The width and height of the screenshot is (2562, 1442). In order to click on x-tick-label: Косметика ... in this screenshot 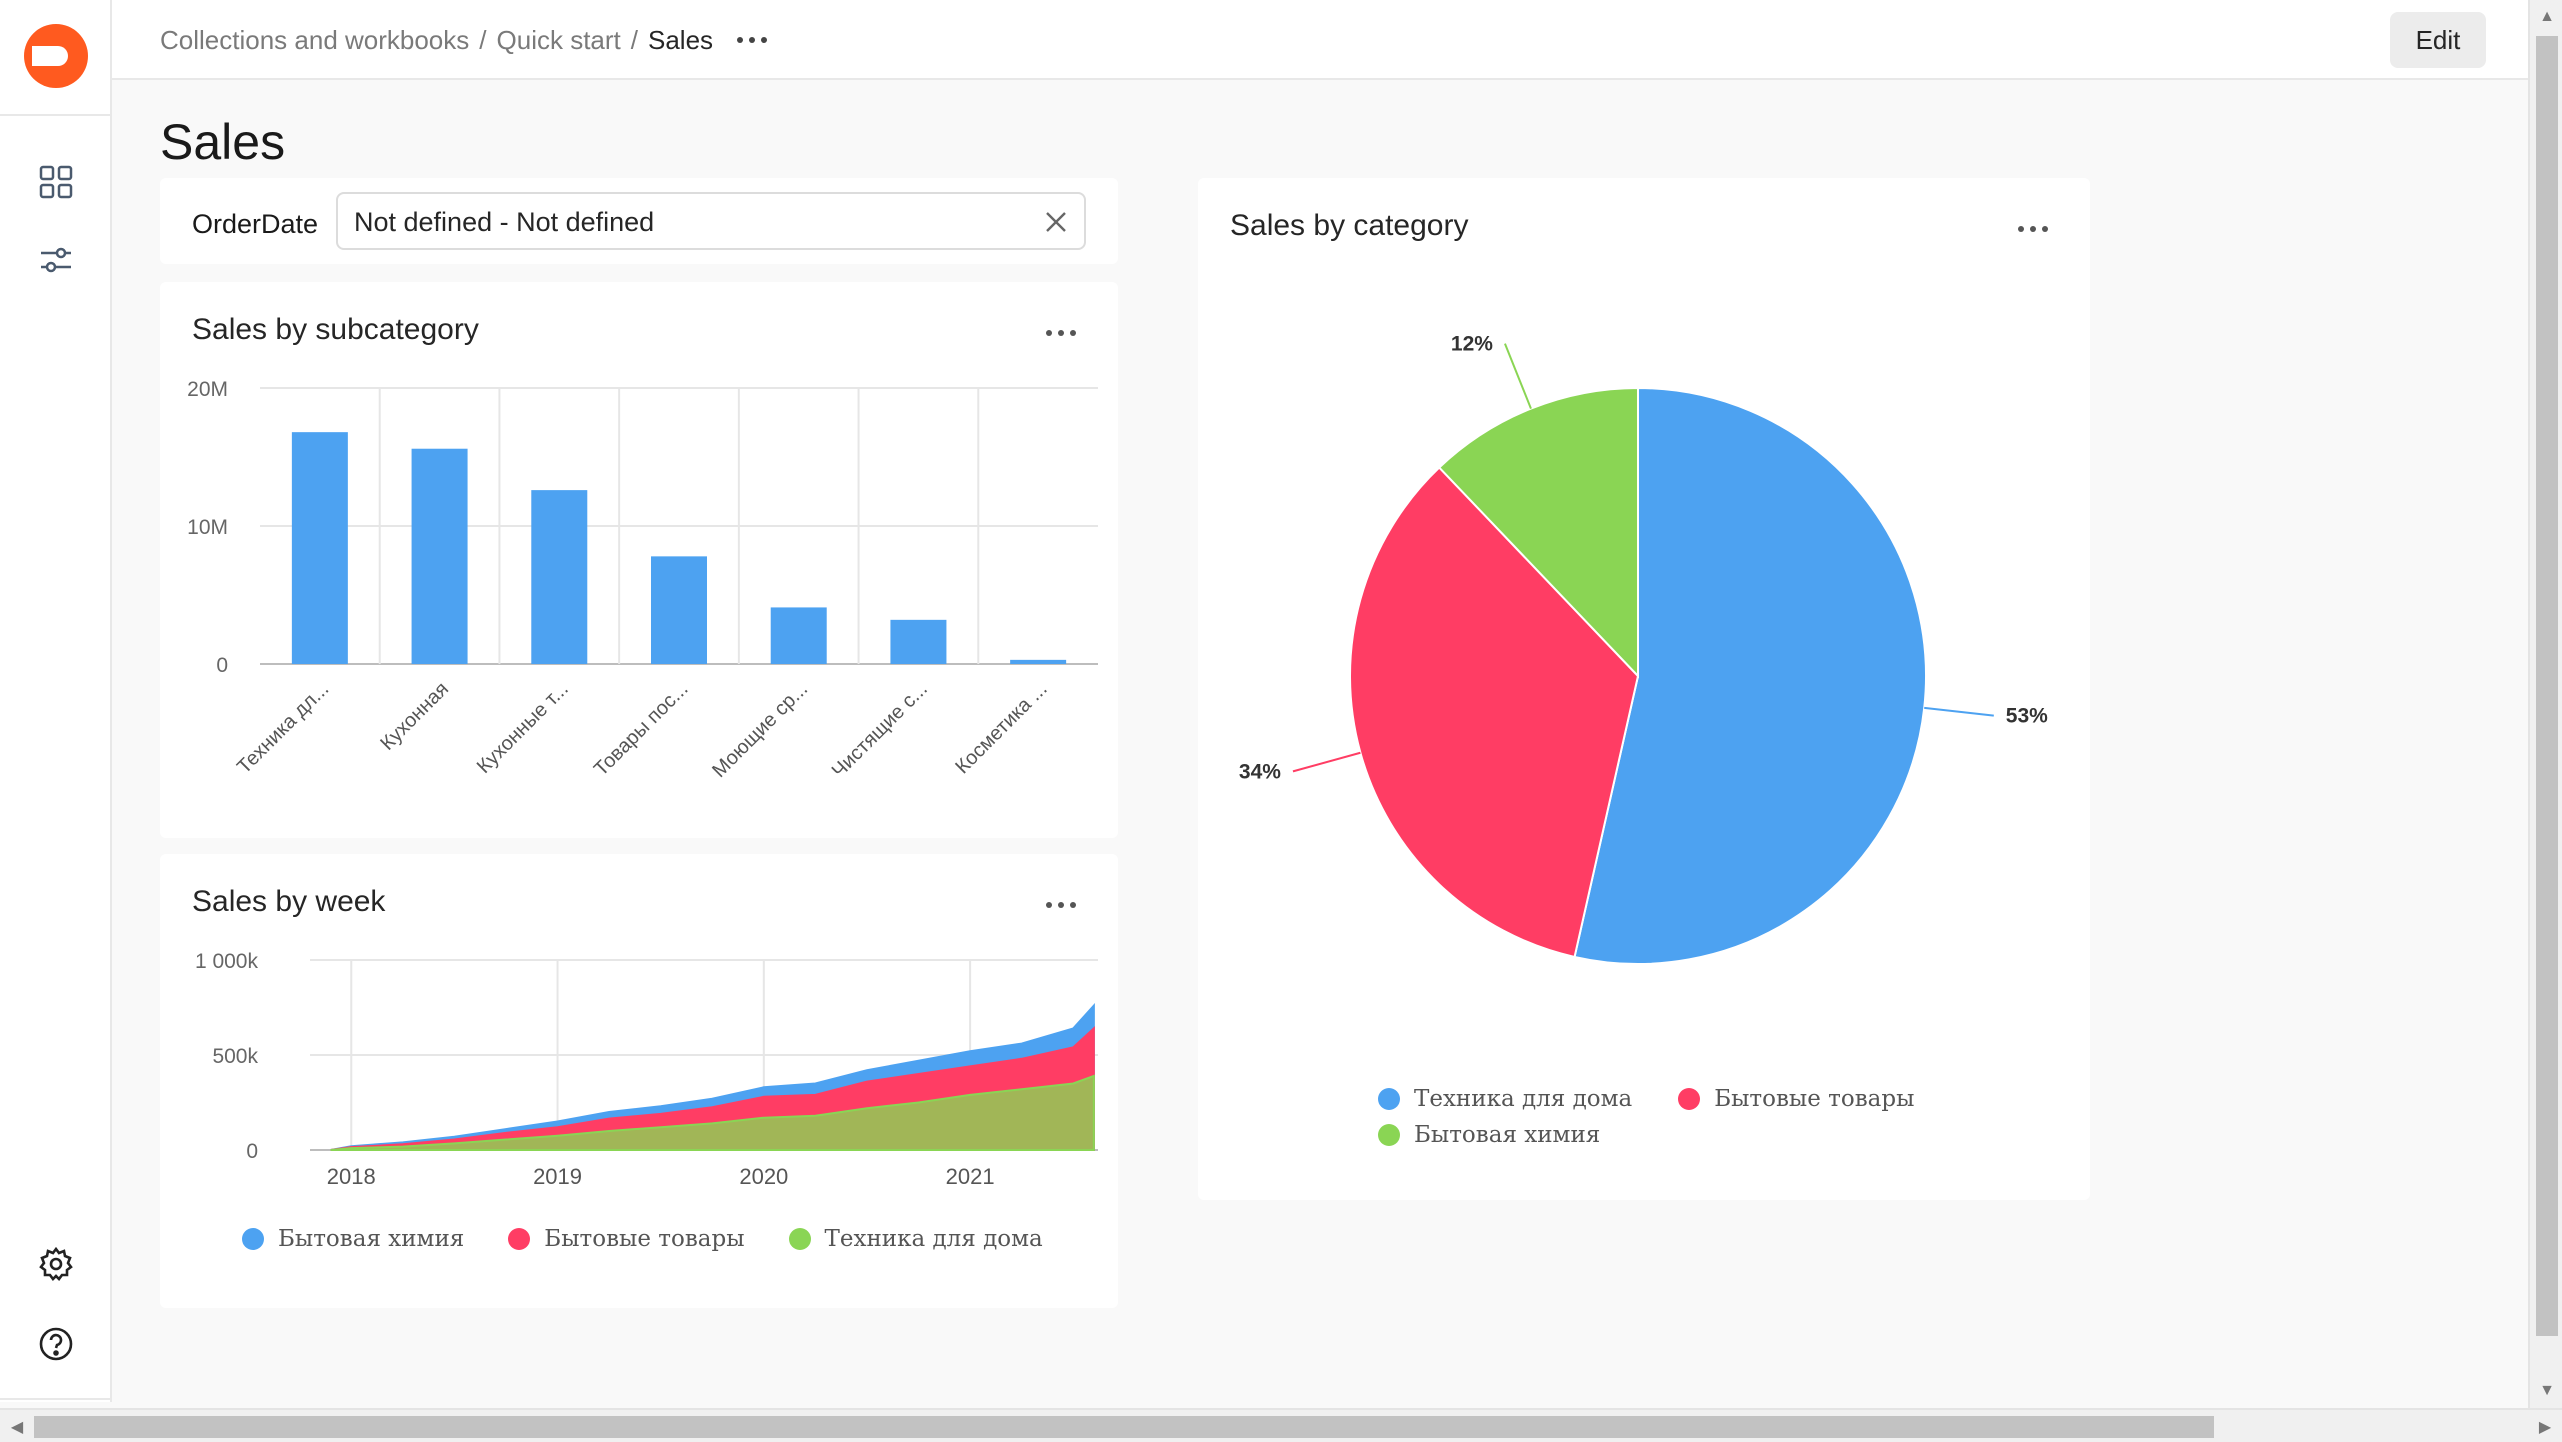, I will do `click(1001, 728)`.